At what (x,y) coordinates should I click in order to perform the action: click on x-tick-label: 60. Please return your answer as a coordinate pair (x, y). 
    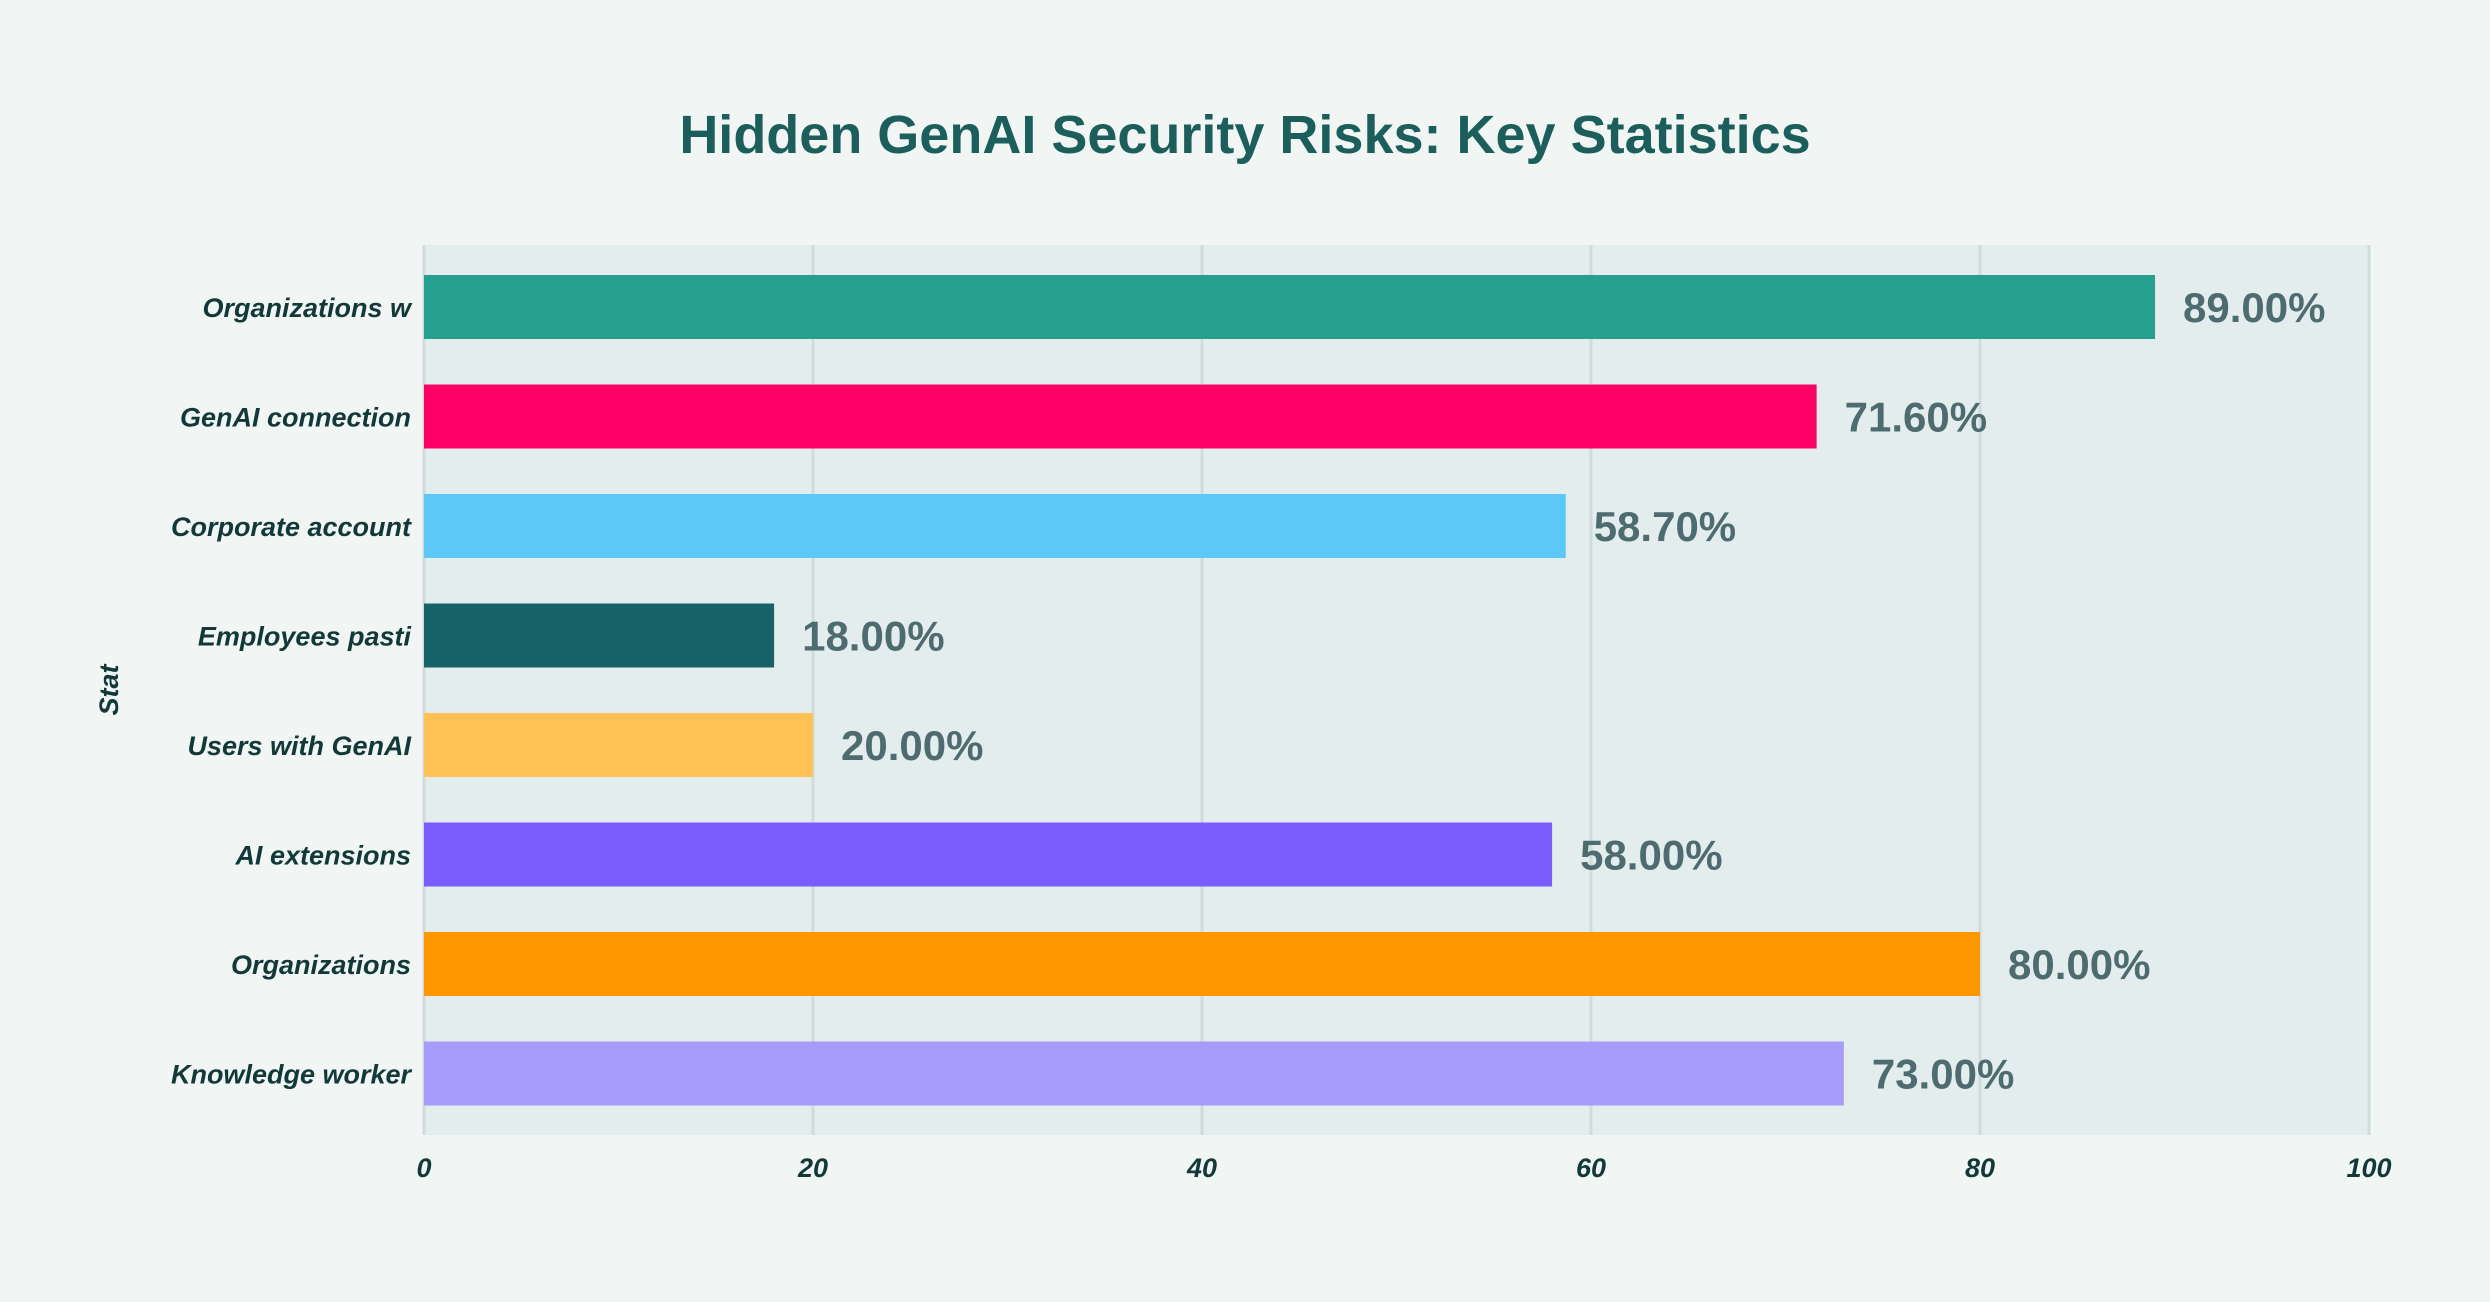
    Looking at the image, I should click on (1591, 1168).